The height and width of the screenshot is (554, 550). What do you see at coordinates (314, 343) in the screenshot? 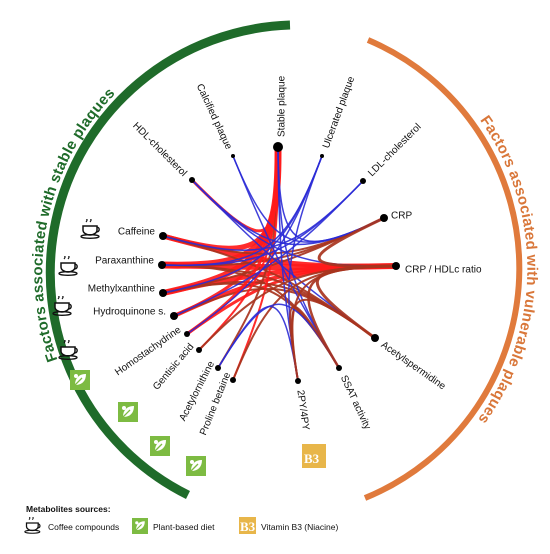
I see `chord-py-ssat` at bounding box center [314, 343].